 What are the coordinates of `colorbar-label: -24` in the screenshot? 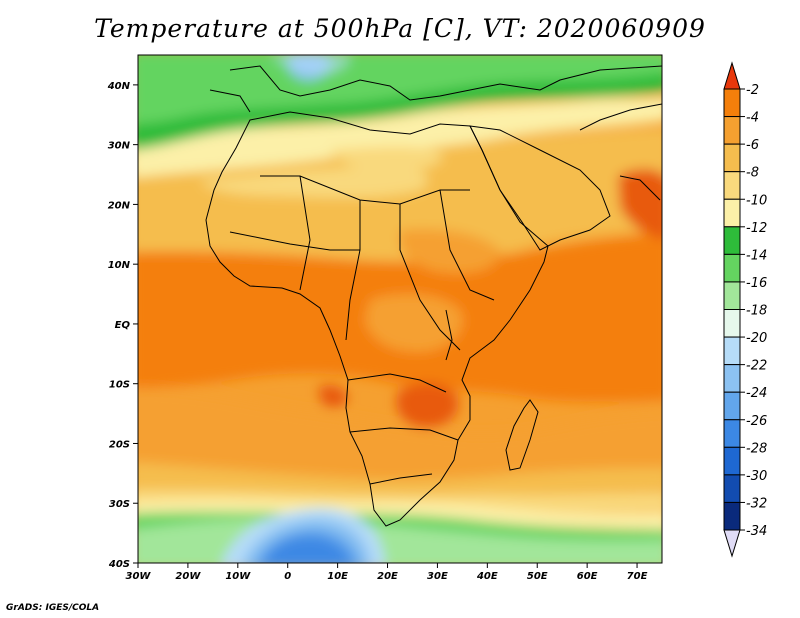 It's located at (756, 393).